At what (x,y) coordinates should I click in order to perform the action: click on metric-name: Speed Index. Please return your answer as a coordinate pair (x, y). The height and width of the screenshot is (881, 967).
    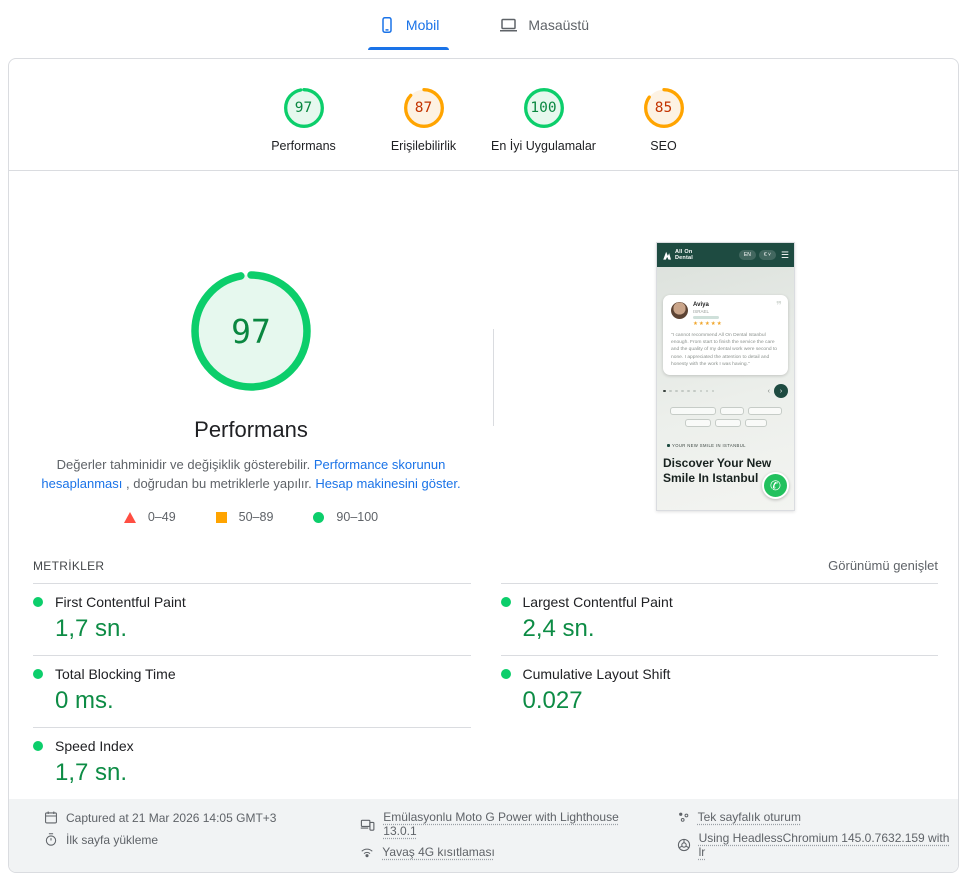
    Looking at the image, I should click on (94, 746).